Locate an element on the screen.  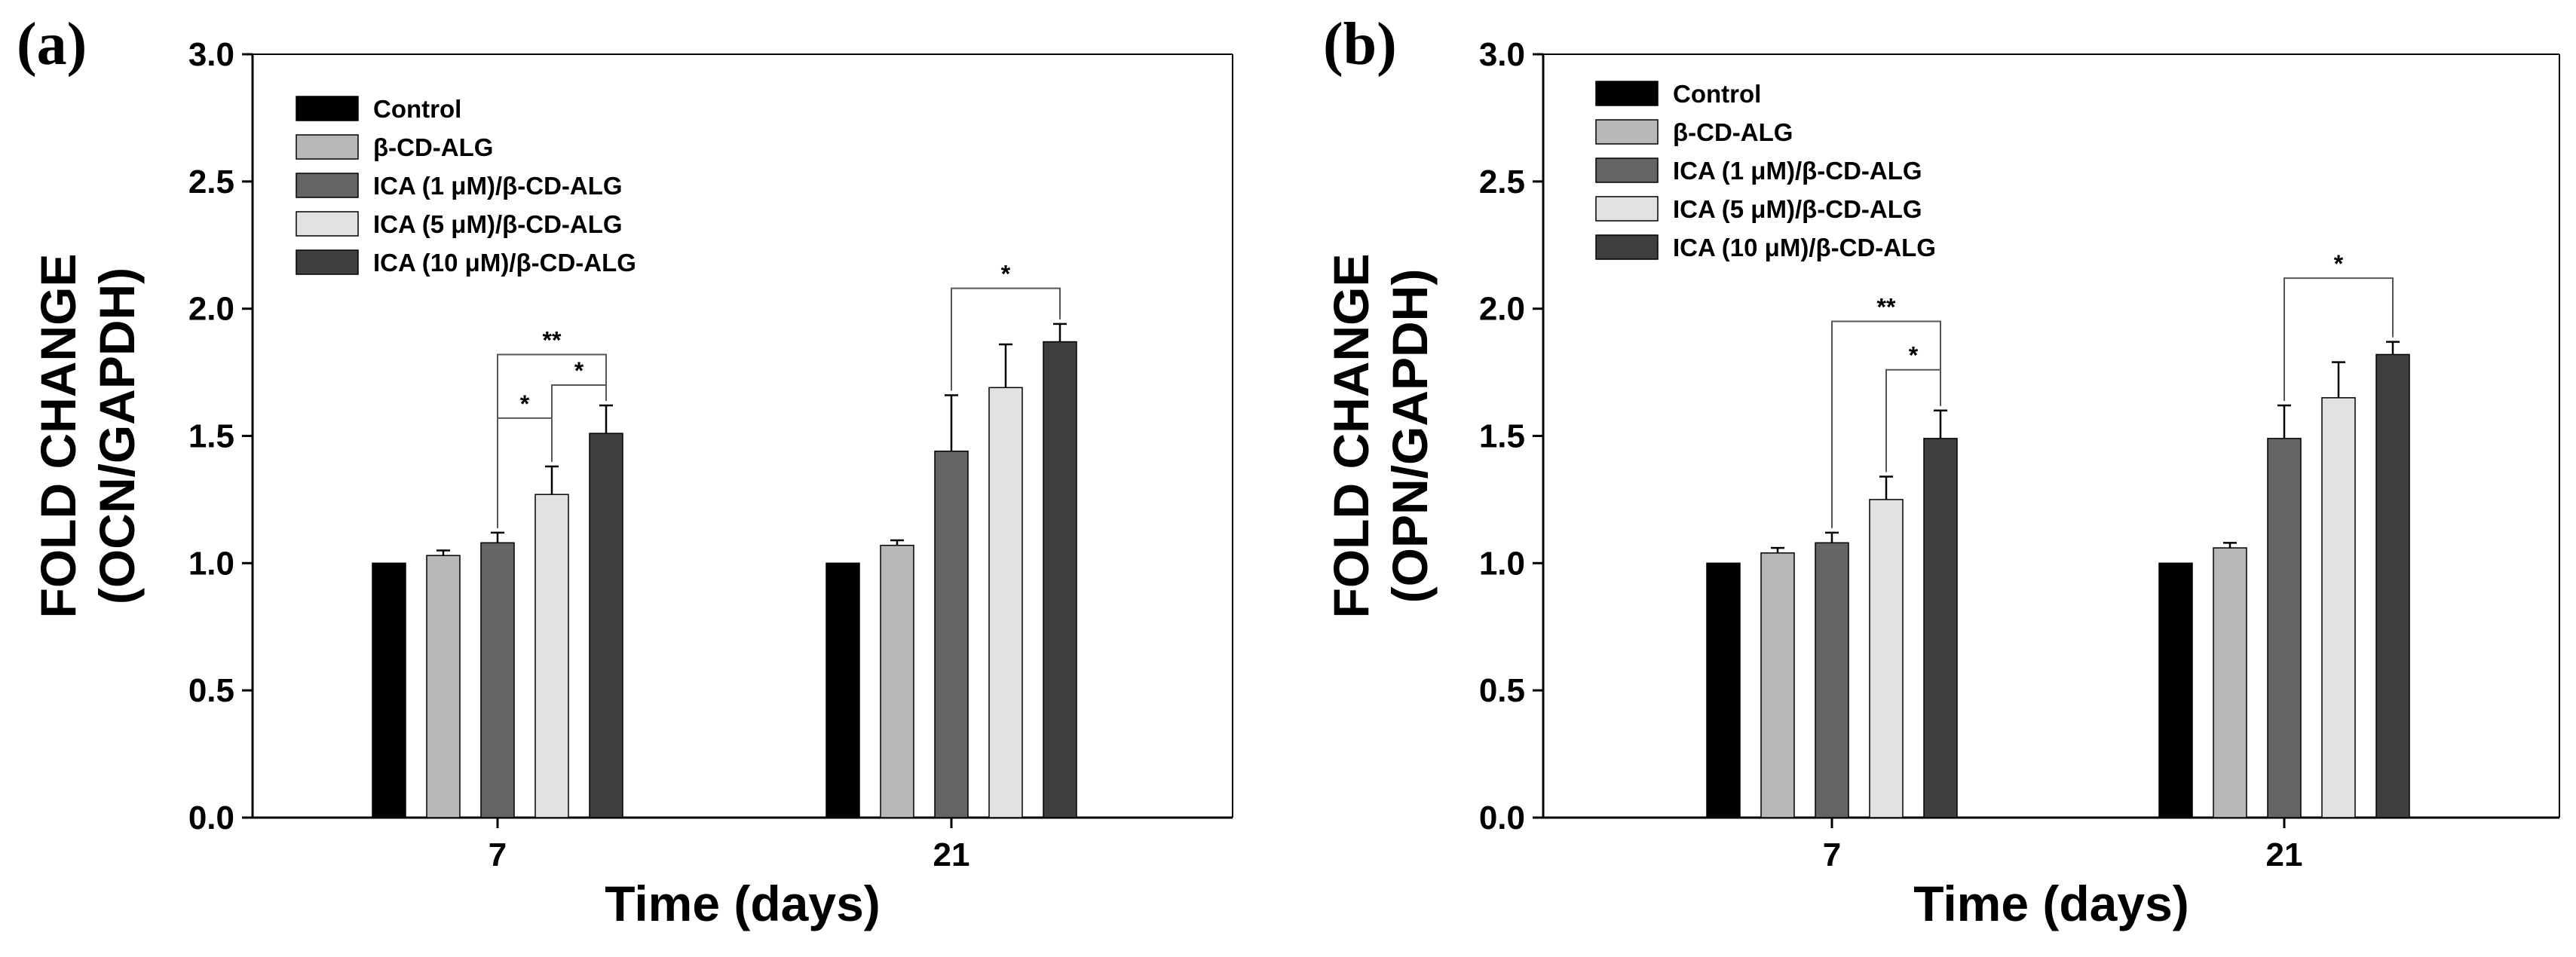
y-axis-subtitle: (OPN/GAPDH) is located at coordinates (1410, 436).